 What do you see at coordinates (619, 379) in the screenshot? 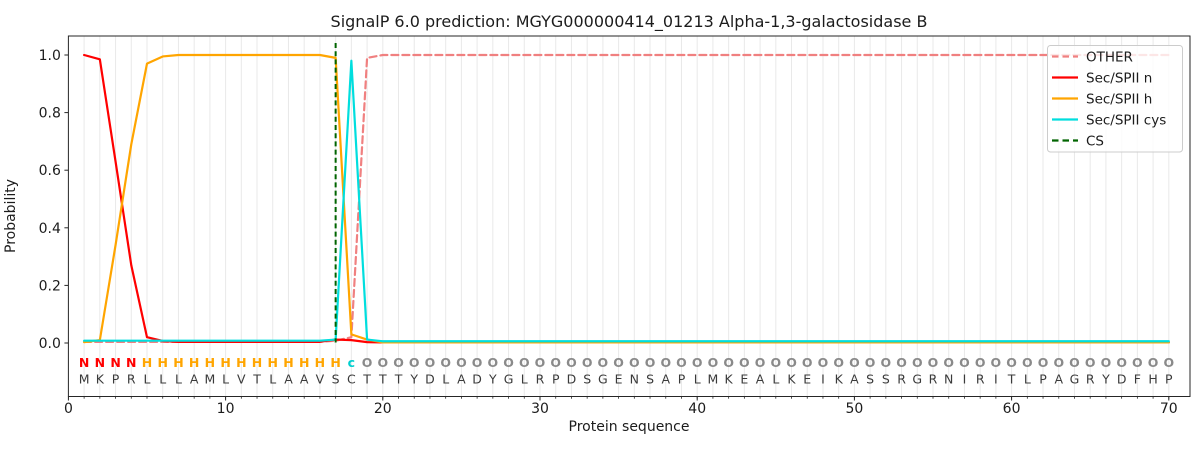
I see `residue-letter: E` at bounding box center [619, 379].